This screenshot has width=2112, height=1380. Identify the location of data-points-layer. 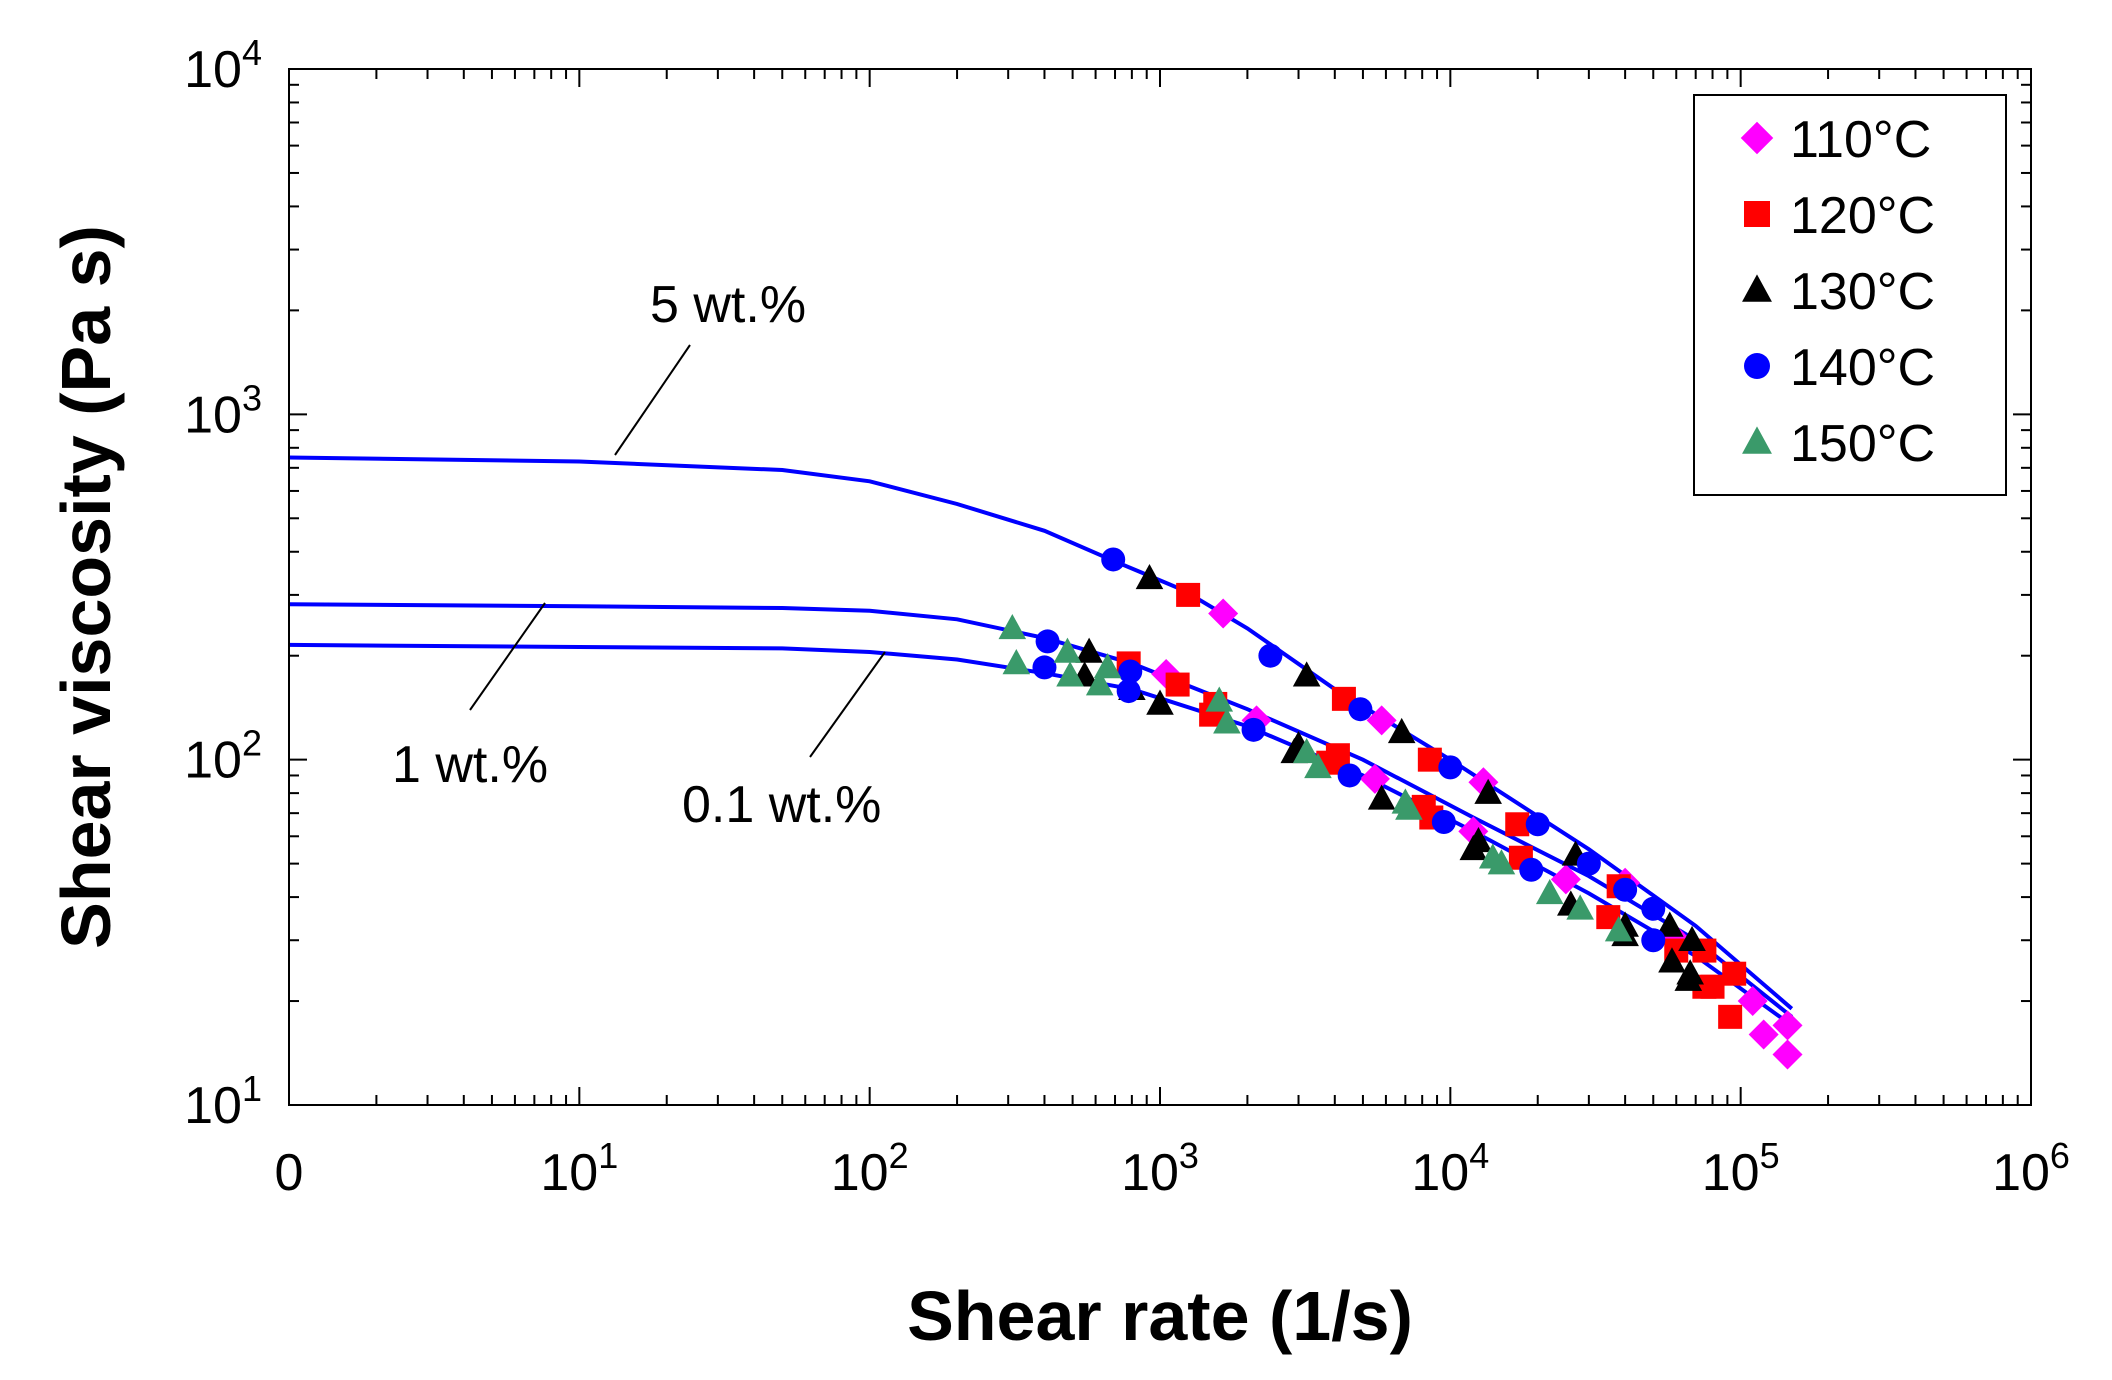
(1400, 808).